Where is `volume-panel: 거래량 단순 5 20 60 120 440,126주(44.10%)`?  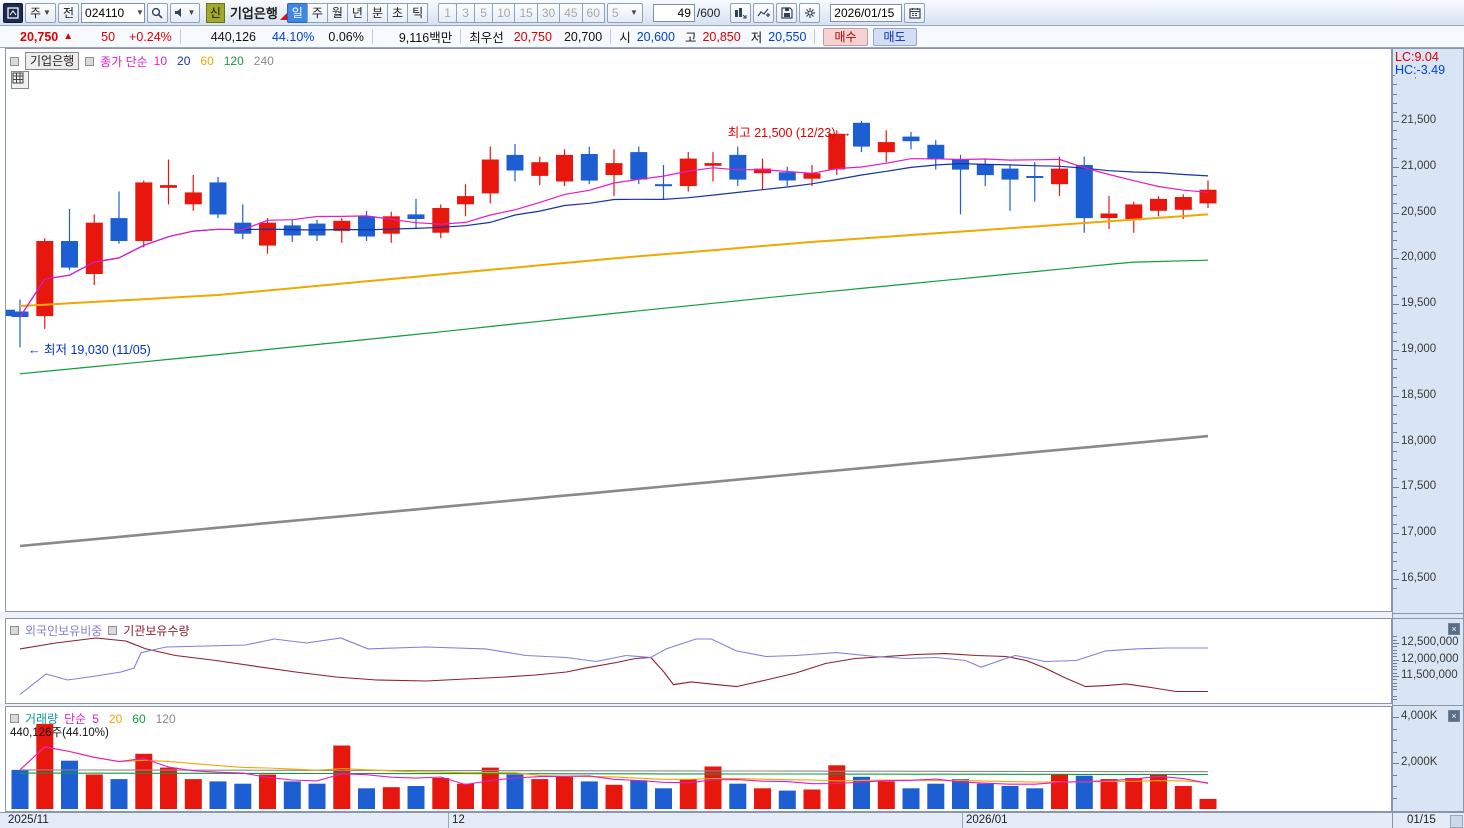
volume-panel: 거래량 단순 5 20 60 120 440,126주(44.10%) is located at coordinates (698, 759).